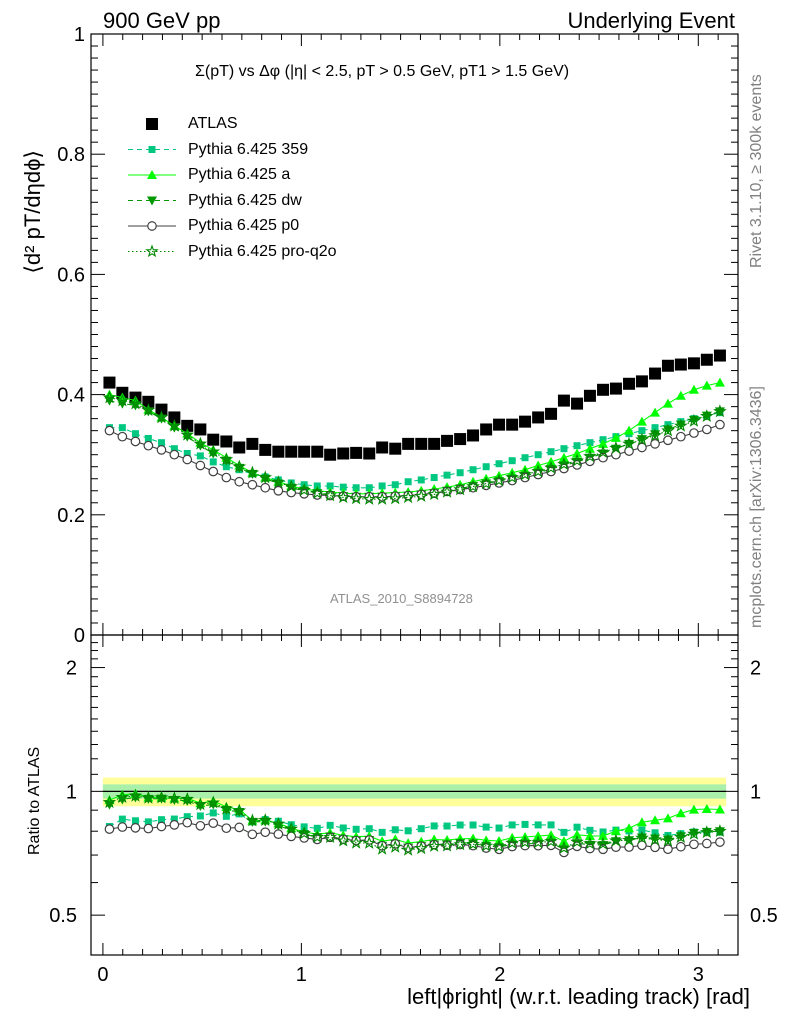 The width and height of the screenshot is (786, 1024). I want to click on x-tick-label: 0, so click(102, 975).